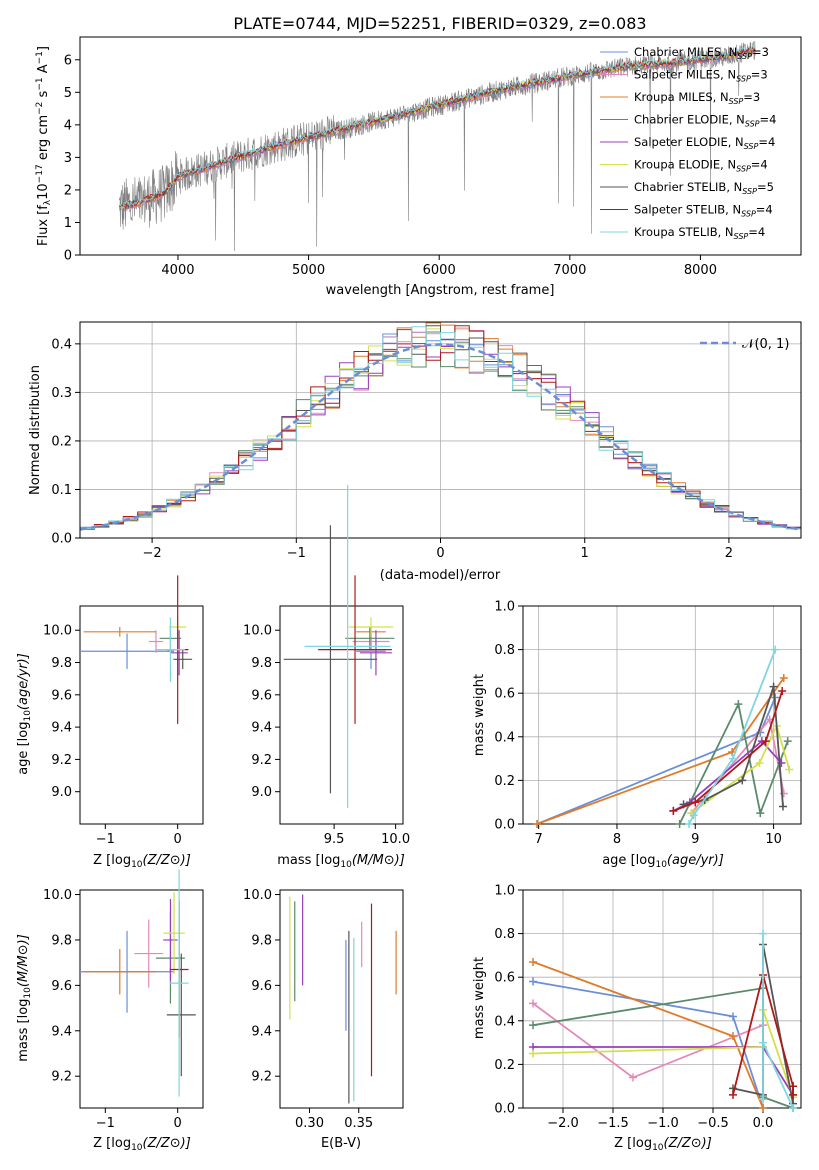  What do you see at coordinates (504, 891) in the screenshot?
I see `weight_vs_Z-ytick-label: 1.0` at bounding box center [504, 891].